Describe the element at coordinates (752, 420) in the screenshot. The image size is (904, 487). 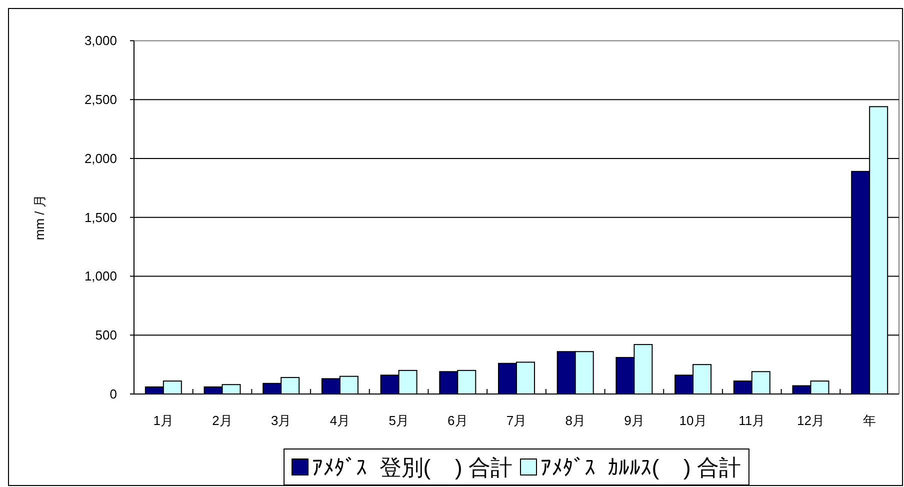
I see `x-tick-label: 11月` at that location.